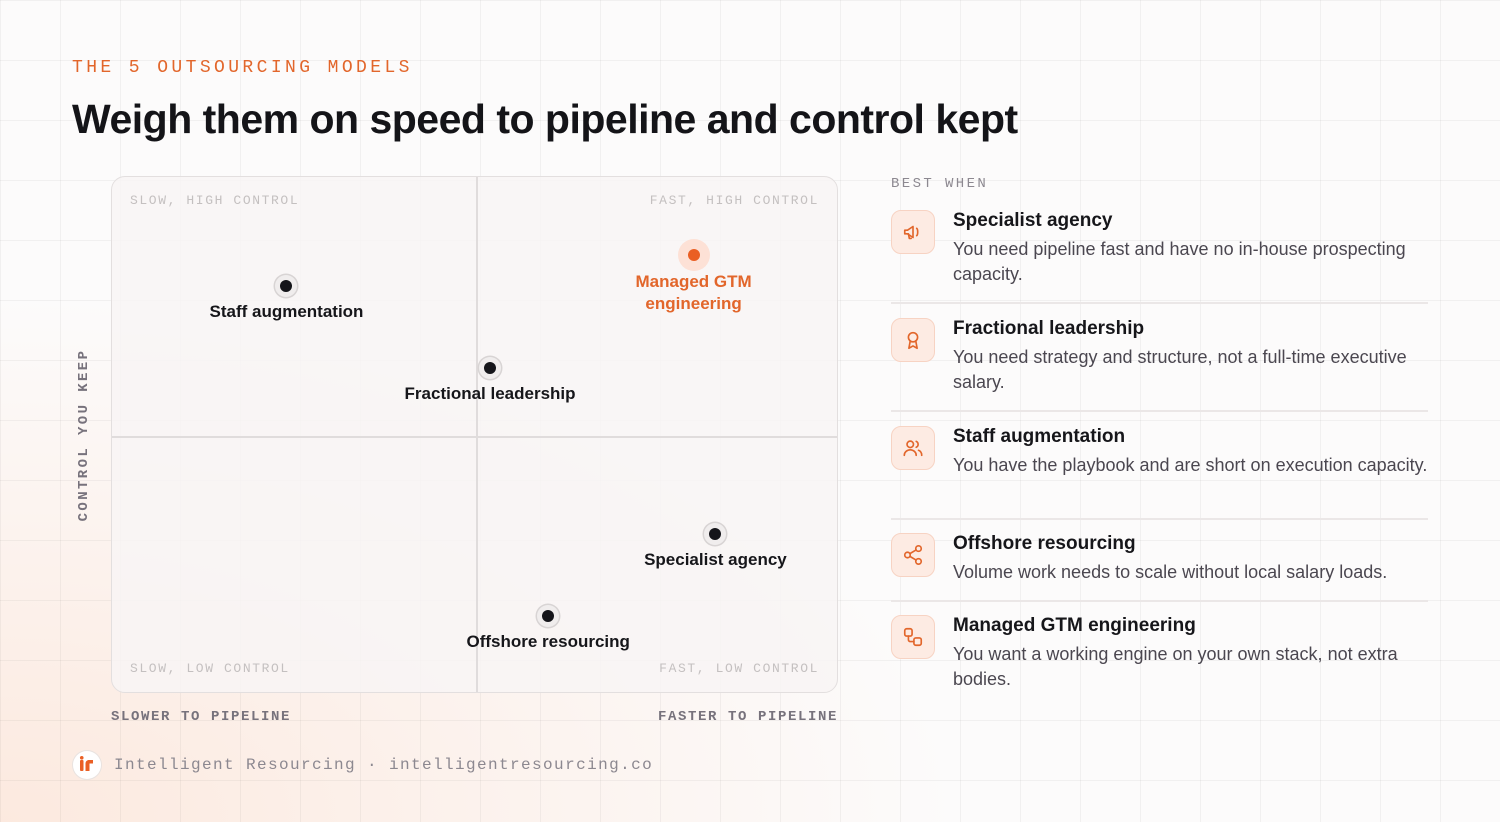 The height and width of the screenshot is (822, 1500). Describe the element at coordinates (84, 435) in the screenshot. I see `y-axis-label: CONTROL YOU KEEP` at that location.